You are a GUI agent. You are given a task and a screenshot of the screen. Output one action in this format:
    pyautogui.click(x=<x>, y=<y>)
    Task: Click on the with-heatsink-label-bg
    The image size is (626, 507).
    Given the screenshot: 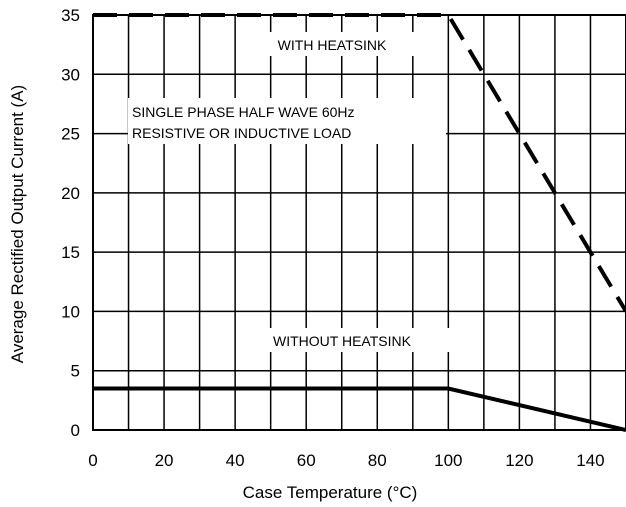 What is the action you would take?
    pyautogui.click(x=332, y=44)
    